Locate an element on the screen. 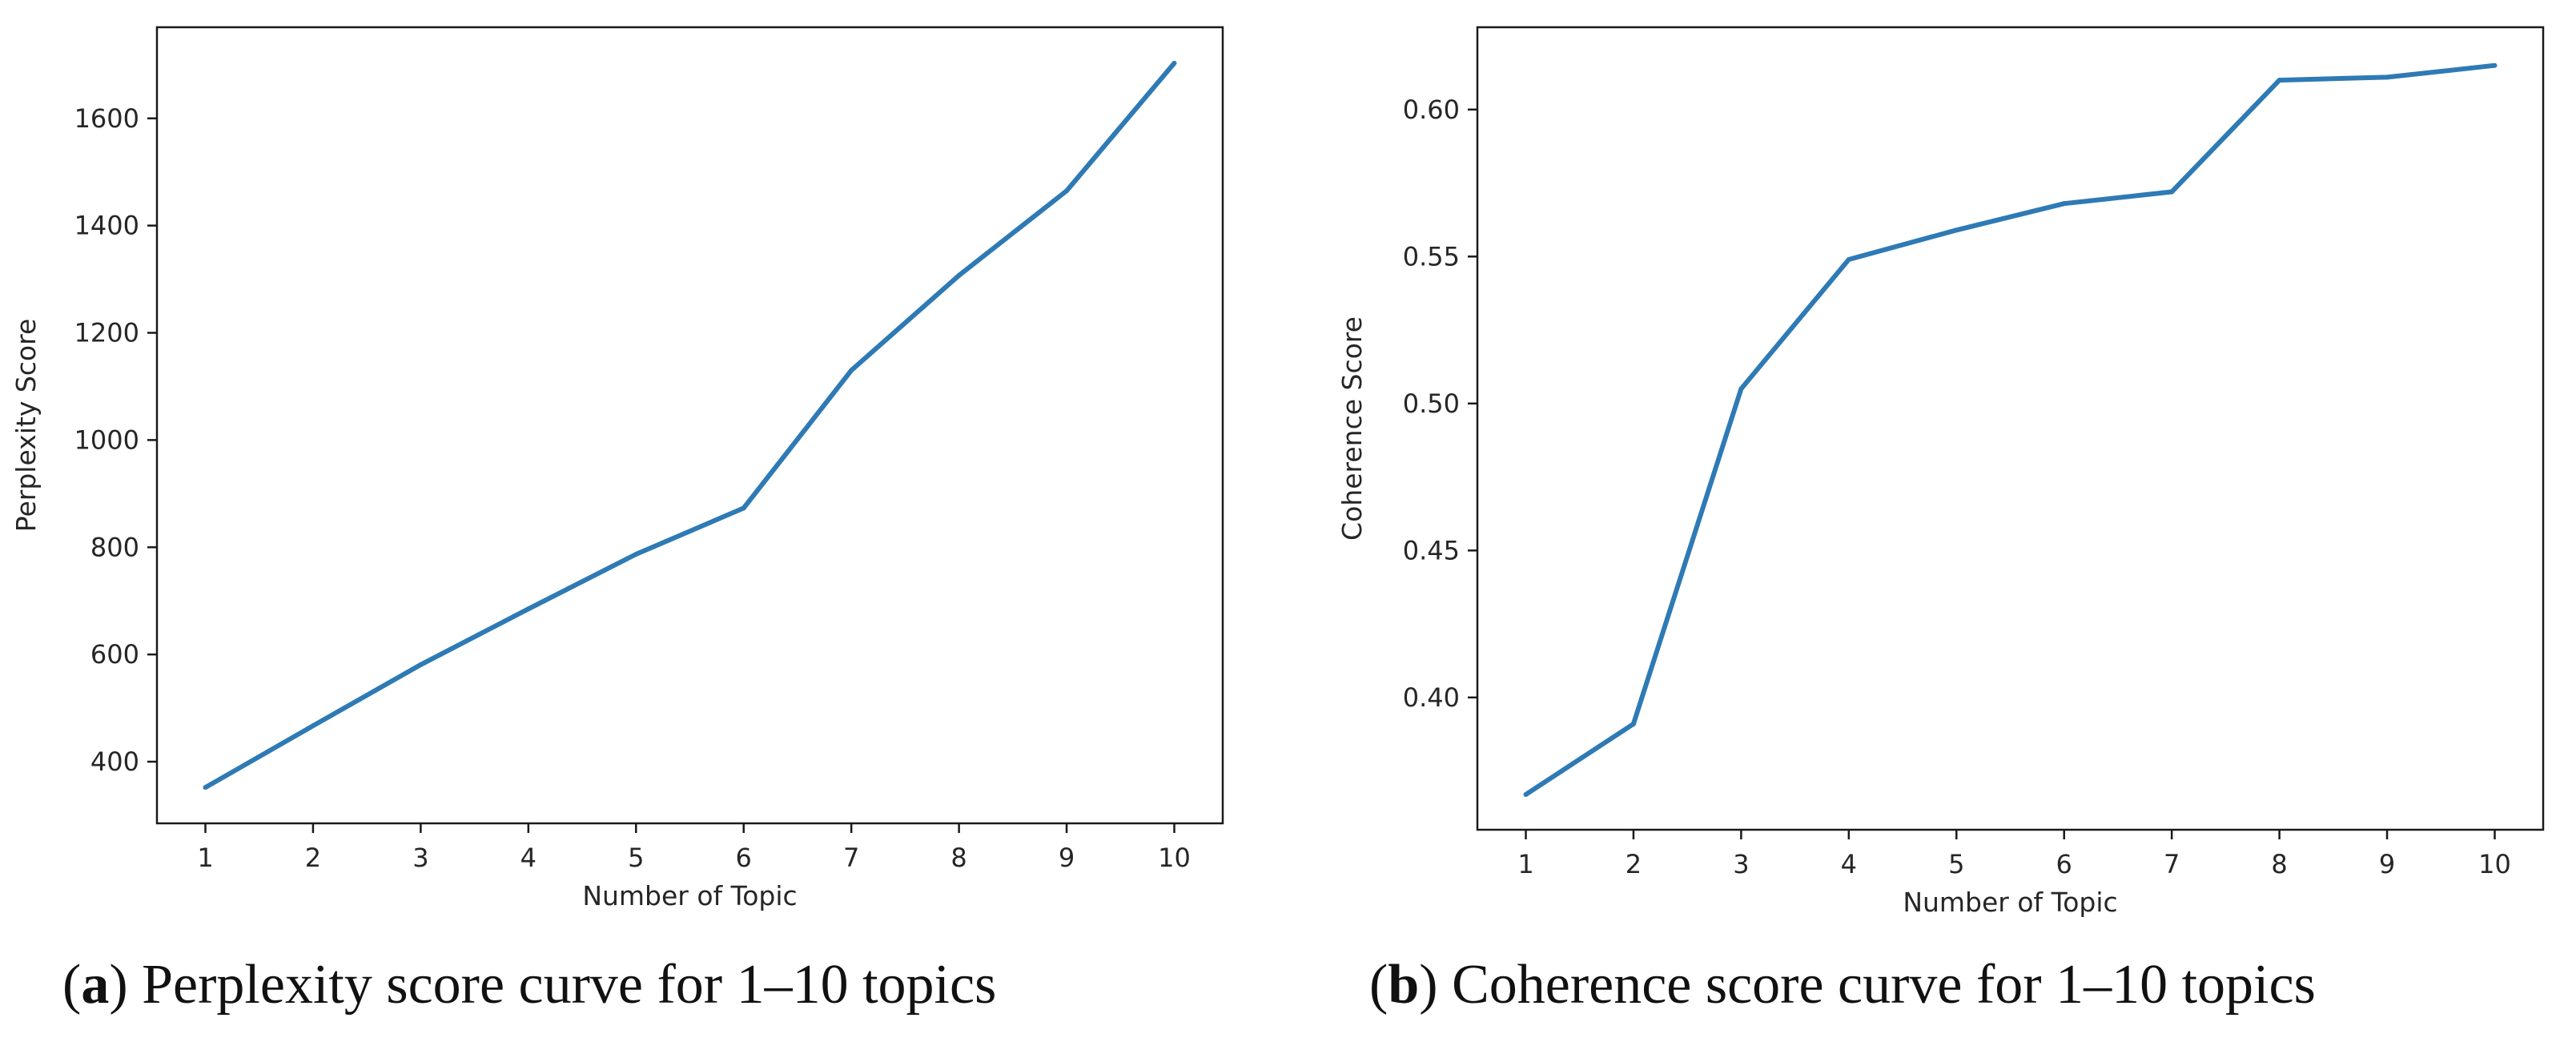 The image size is (2576, 1050). coherence-xtick-label: 1 is located at coordinates (1525, 864).